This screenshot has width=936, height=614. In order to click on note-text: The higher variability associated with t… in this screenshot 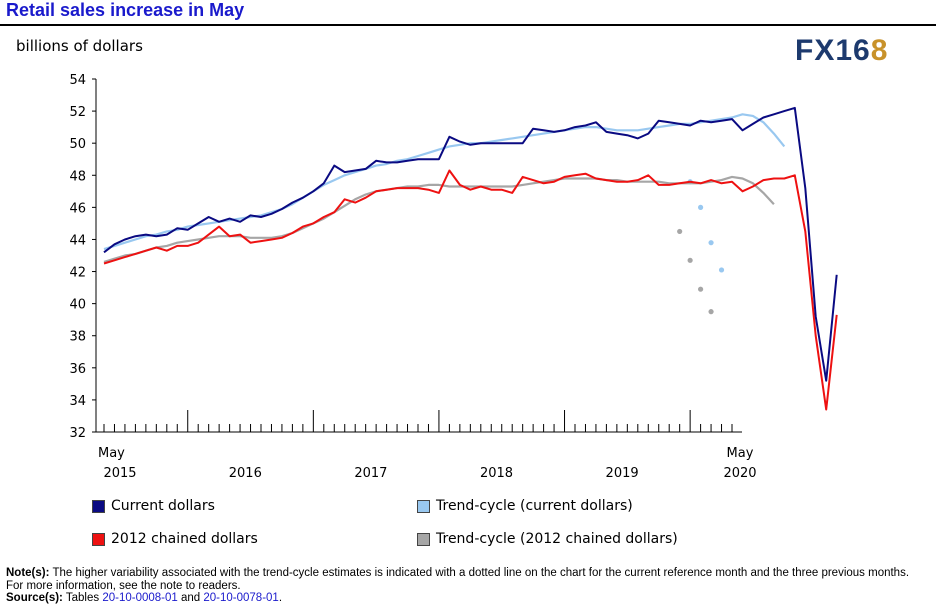, I will do `click(458, 579)`.